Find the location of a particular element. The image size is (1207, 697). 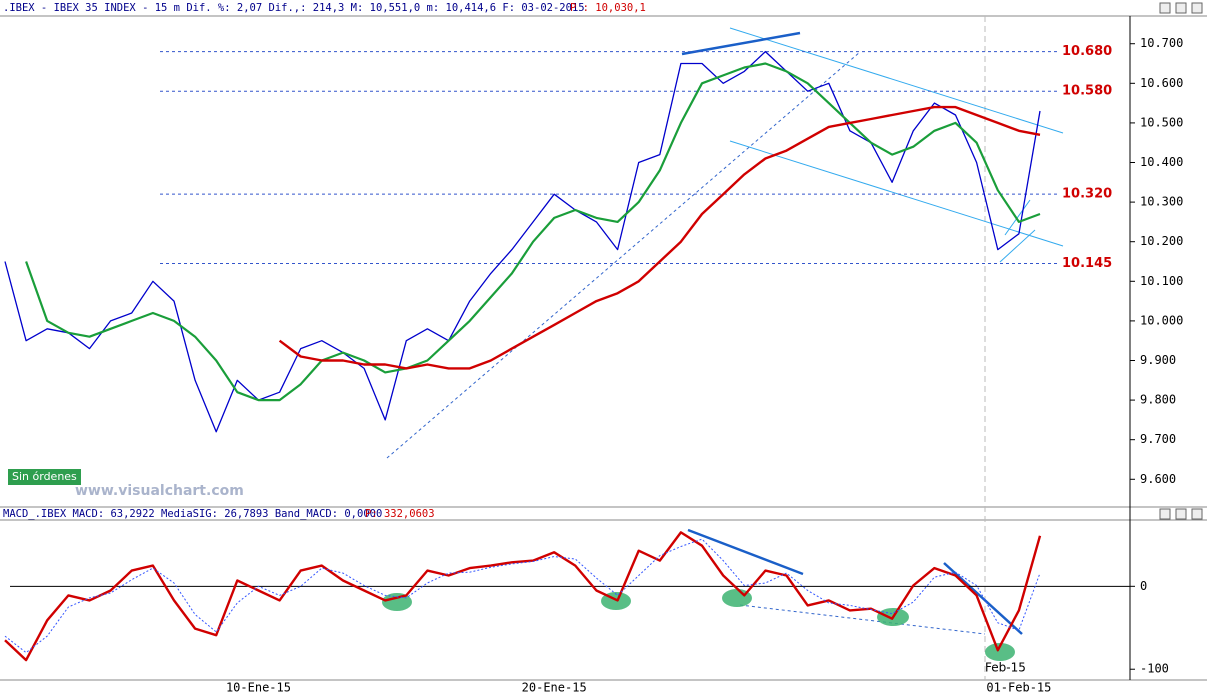

y-tick-label: 9.800 is located at coordinates (1158, 400).